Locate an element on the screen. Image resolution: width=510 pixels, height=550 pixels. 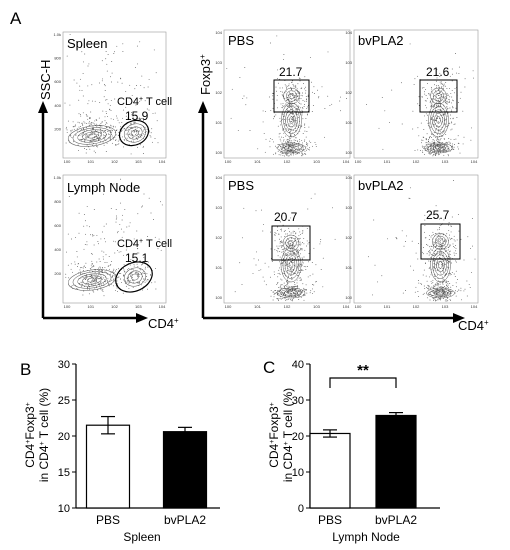
y-arrow-head-icon is located at coordinates (43, 107).